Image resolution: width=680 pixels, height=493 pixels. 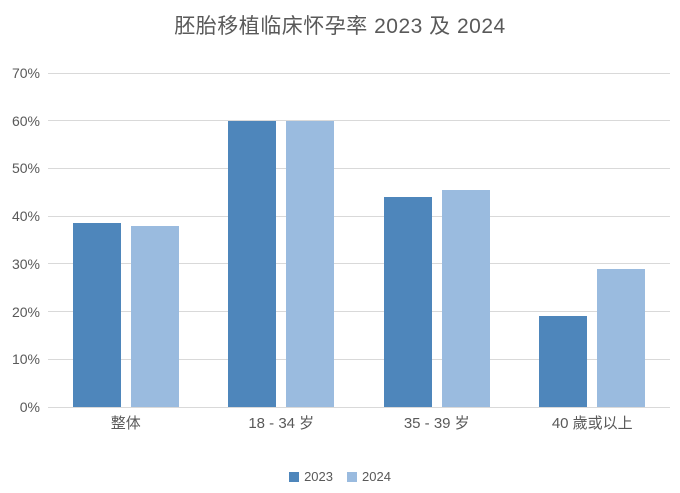 What do you see at coordinates (340, 26) in the screenshot?
I see `chart-title: 胚胎移植临床怀孕率 2023 及 2024` at bounding box center [340, 26].